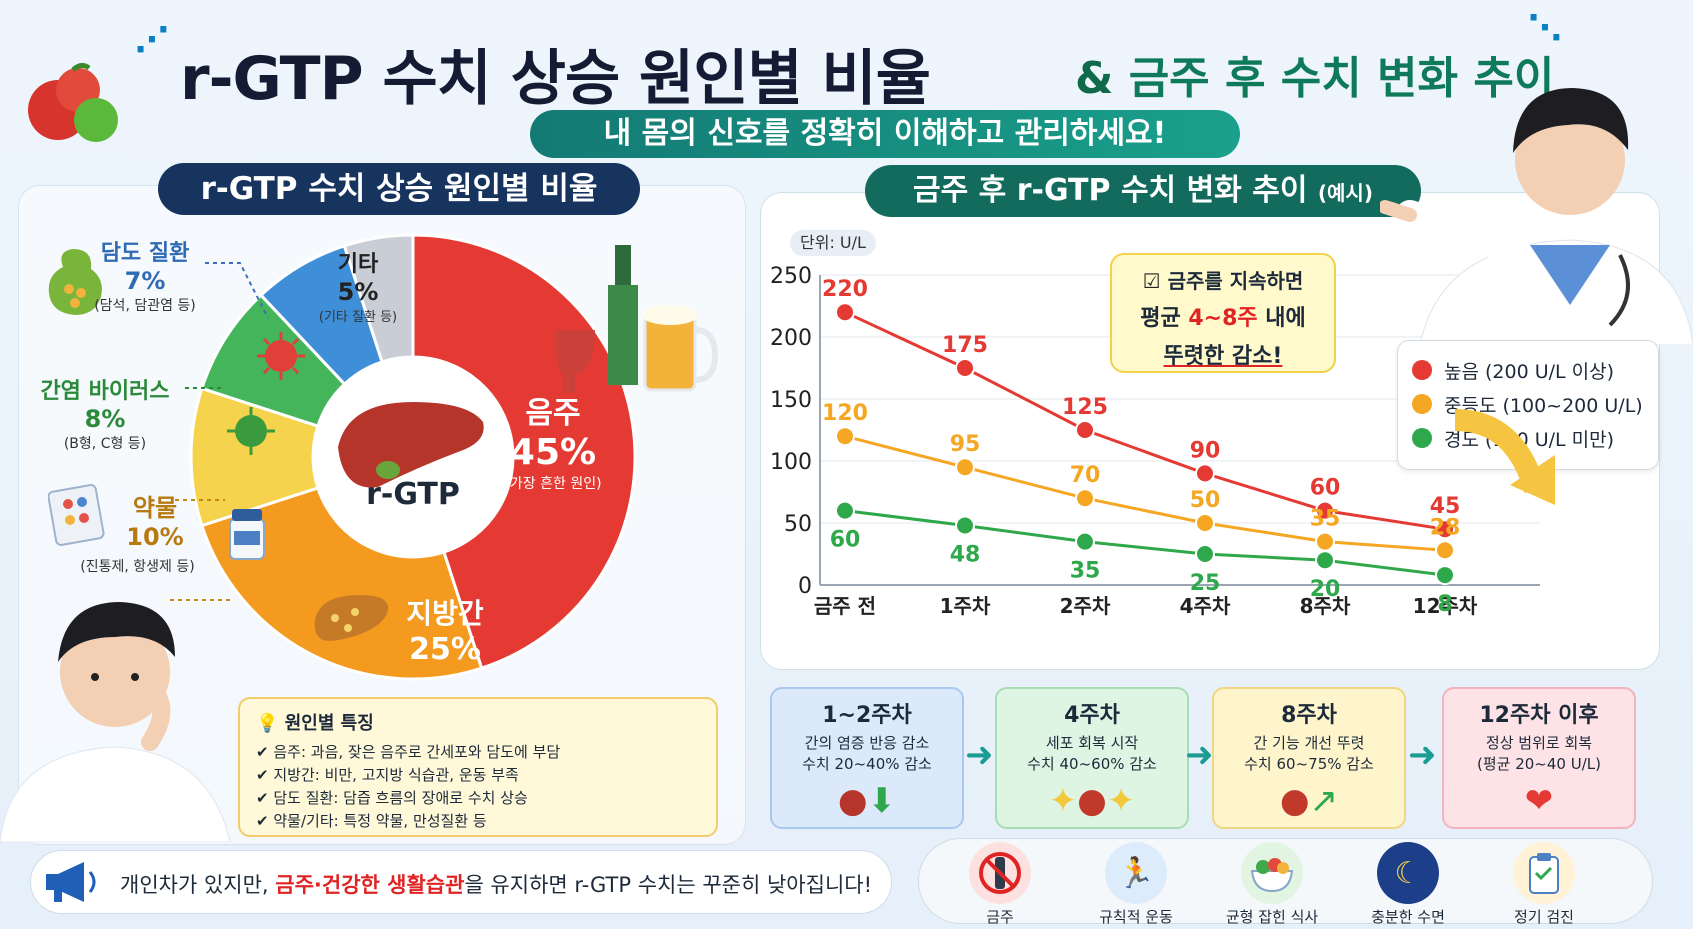 The width and height of the screenshot is (1693, 929). What do you see at coordinates (155, 508) in the screenshot?
I see `side-item-name: 약물` at bounding box center [155, 508].